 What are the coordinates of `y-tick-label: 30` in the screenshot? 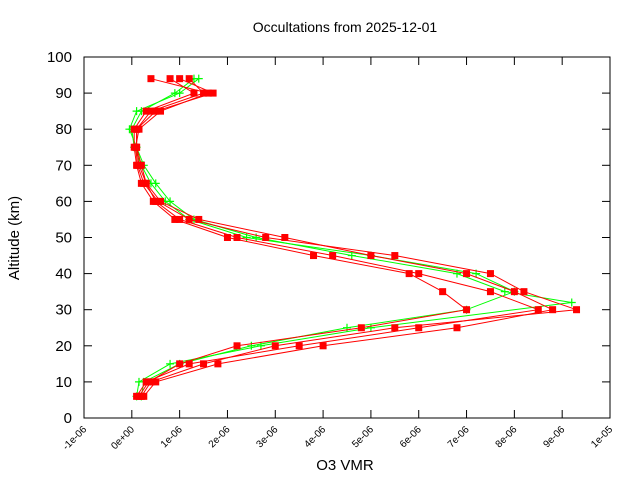 It's located at (63, 310).